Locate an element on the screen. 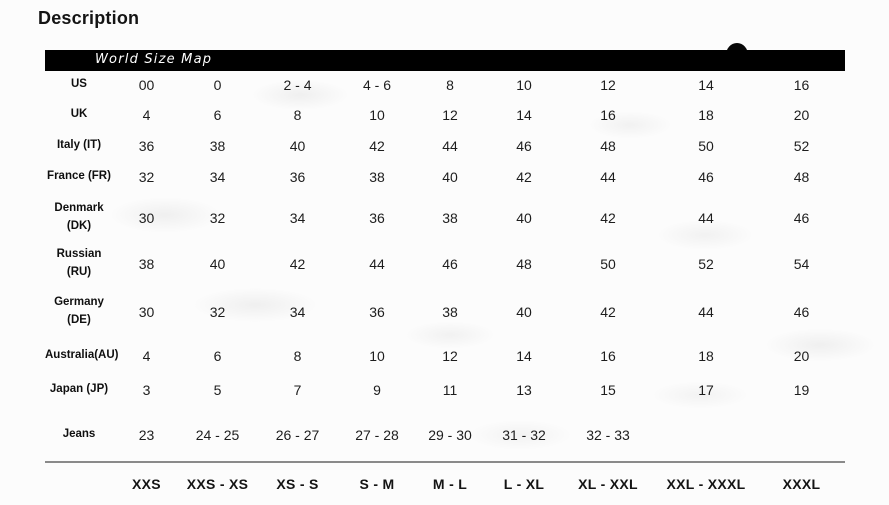  footer-size-group: M - L is located at coordinates (450, 483).